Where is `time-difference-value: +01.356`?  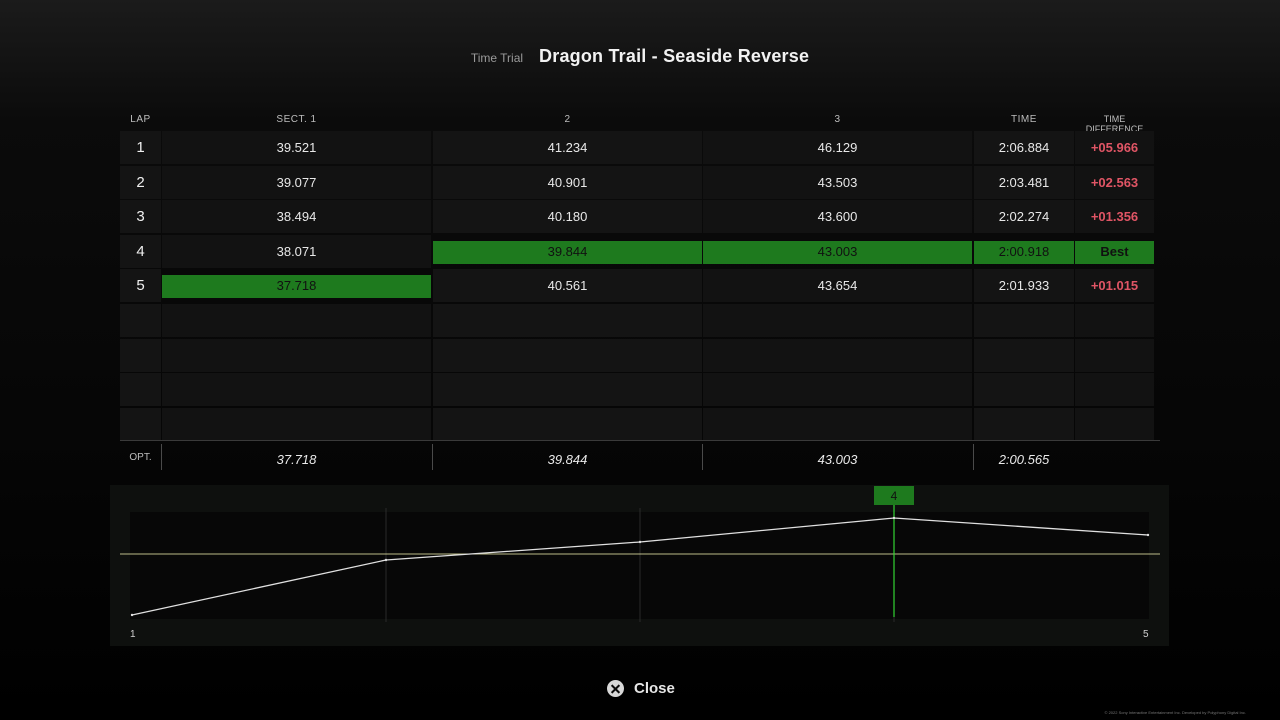
time-difference-value: +01.356 is located at coordinates (1114, 217).